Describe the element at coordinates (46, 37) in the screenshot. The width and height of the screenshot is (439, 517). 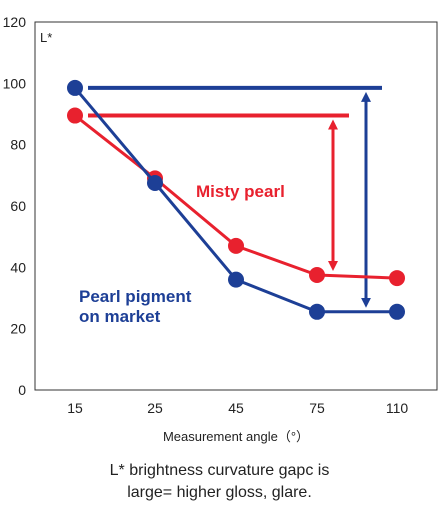
I see `y-axis-title: L*` at that location.